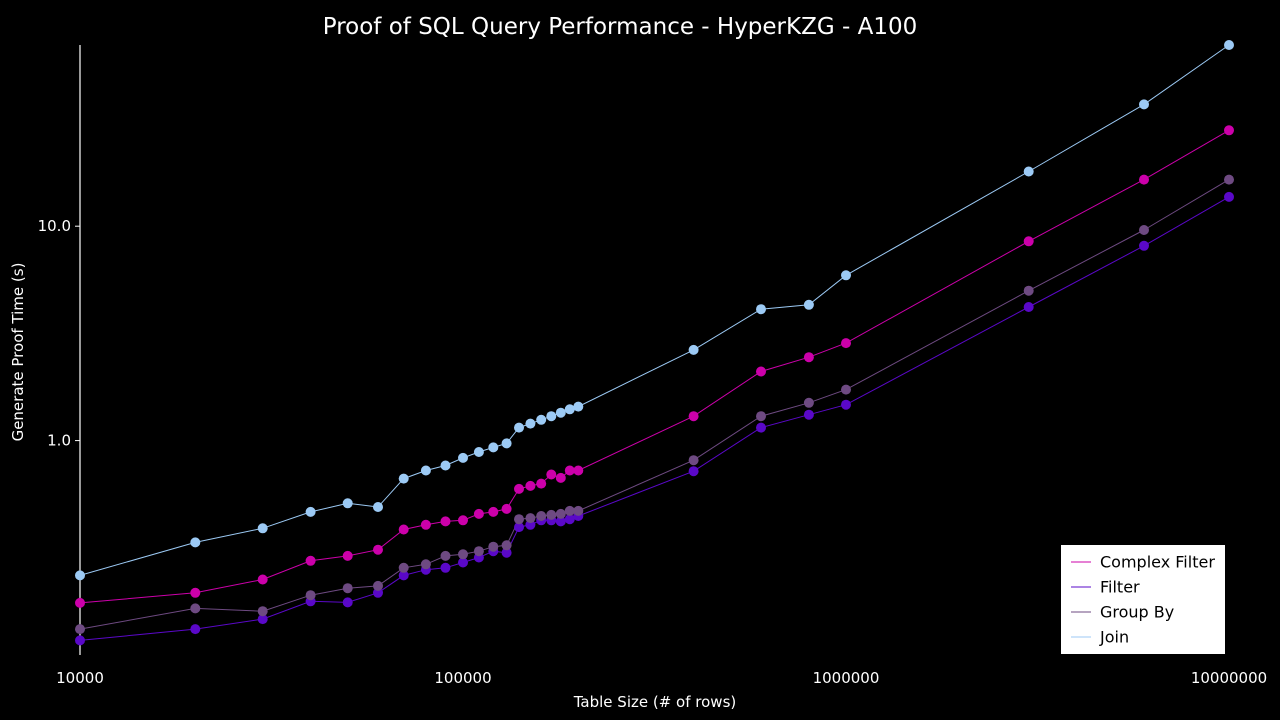 Image resolution: width=1280 pixels, height=720 pixels. Describe the element at coordinates (1137, 612) in the screenshot. I see `legend-label: Group By` at that location.